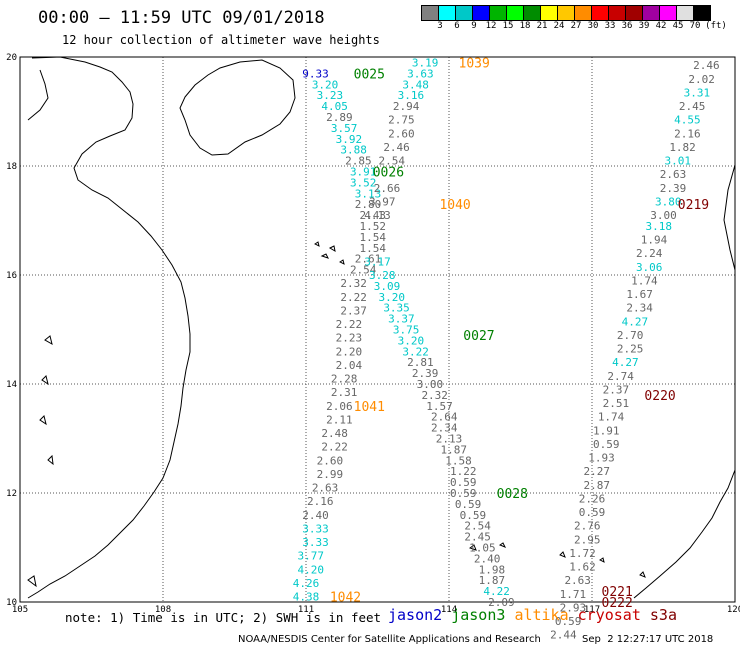  I want to click on reef-islands, so click(557, 560).